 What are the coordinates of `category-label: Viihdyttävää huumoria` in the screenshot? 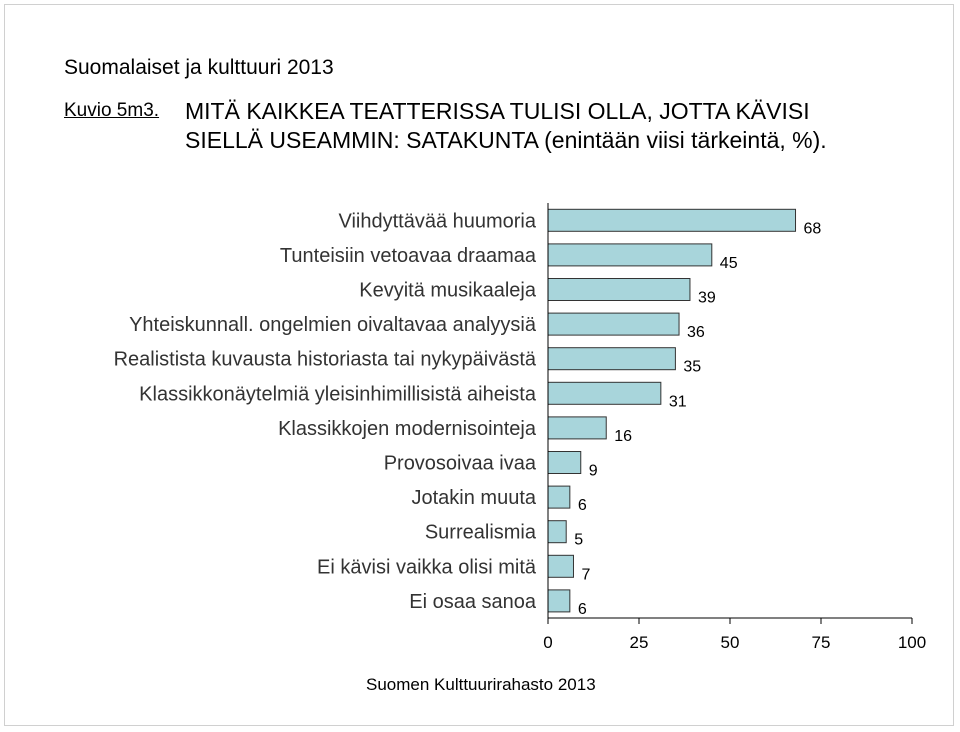 It's located at (437, 221).